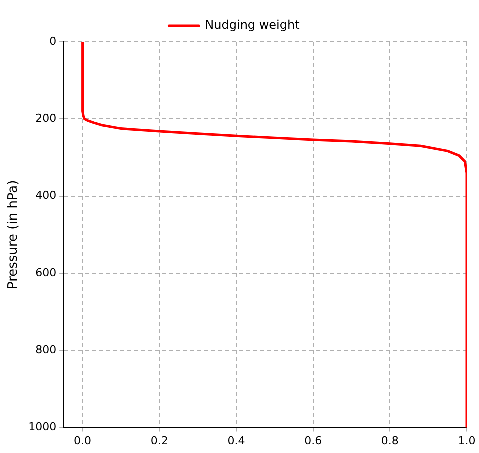 This screenshot has height=453, width=479. I want to click on y-tick-label: 800, so click(46, 350).